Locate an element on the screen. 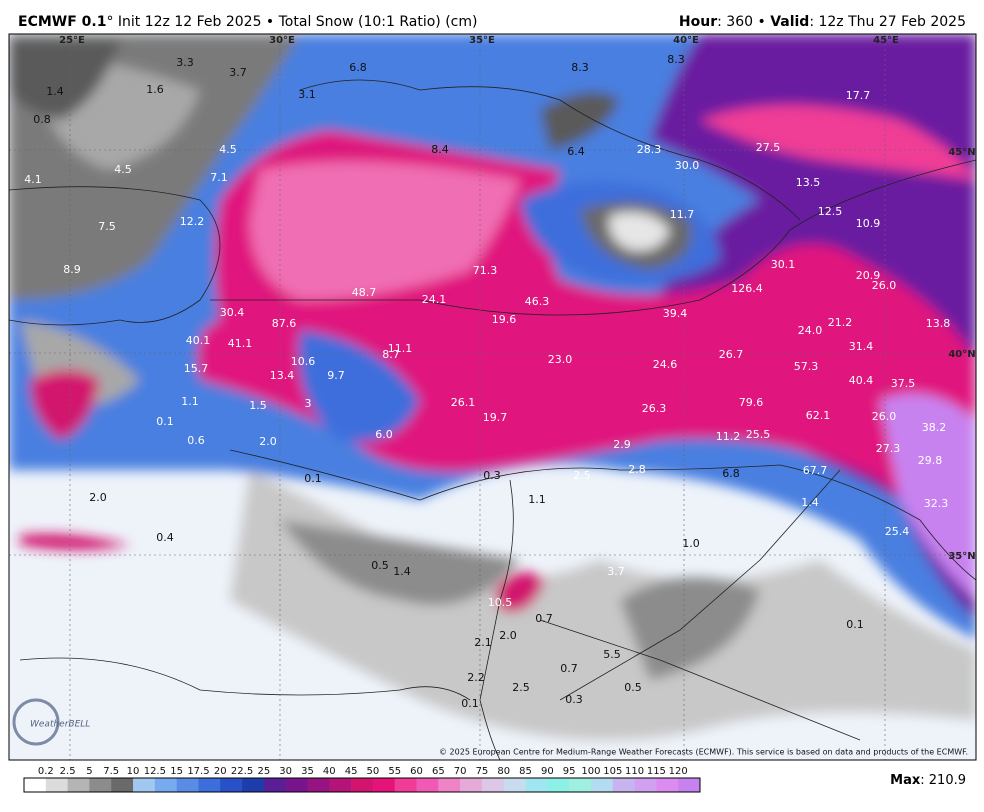 The height and width of the screenshot is (812, 984). spot-value: 10.5 is located at coordinates (500, 602).